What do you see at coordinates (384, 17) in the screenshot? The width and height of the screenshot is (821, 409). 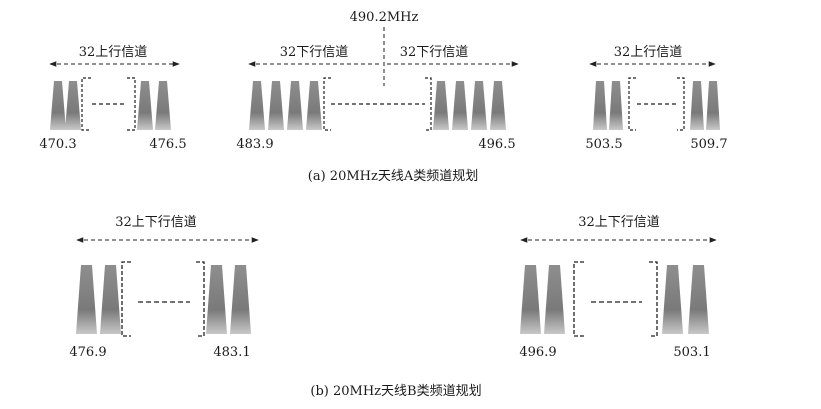 I see `center-frequency-label: 490.2MHz` at bounding box center [384, 17].